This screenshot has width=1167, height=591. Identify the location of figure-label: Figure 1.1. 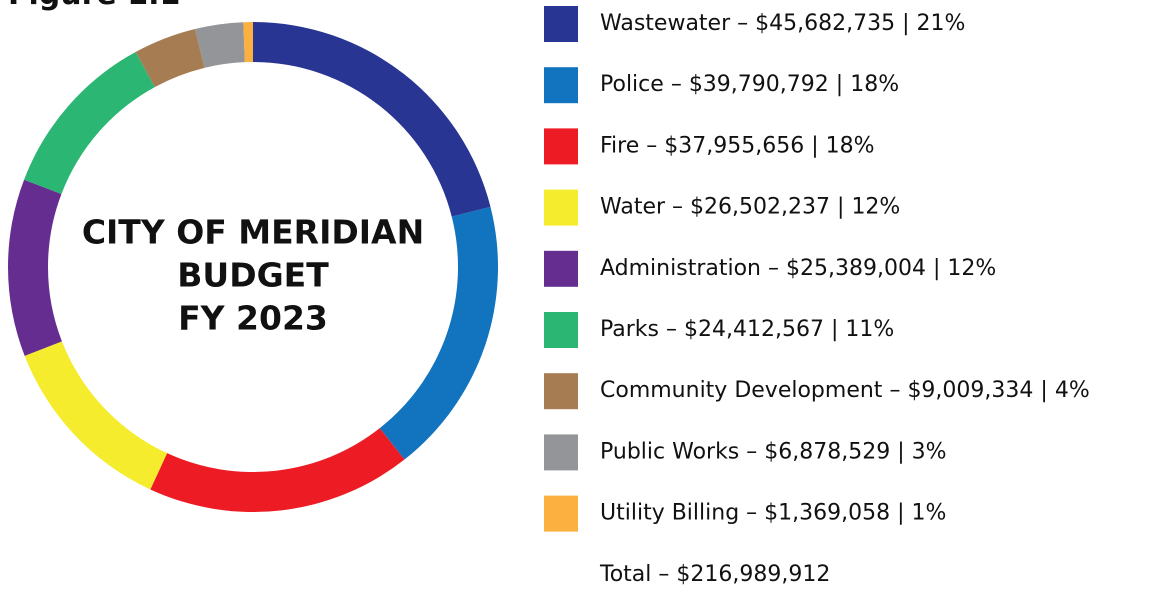
(94, 6).